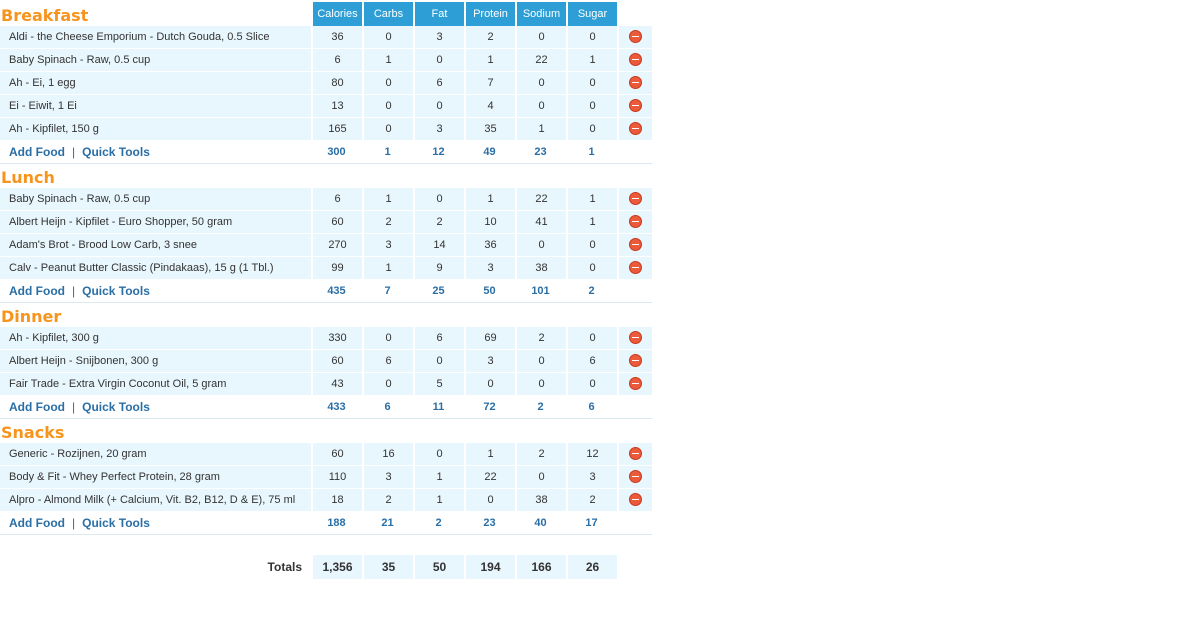 The width and height of the screenshot is (1200, 630). I want to click on column-header-fat: Fat, so click(438, 14).